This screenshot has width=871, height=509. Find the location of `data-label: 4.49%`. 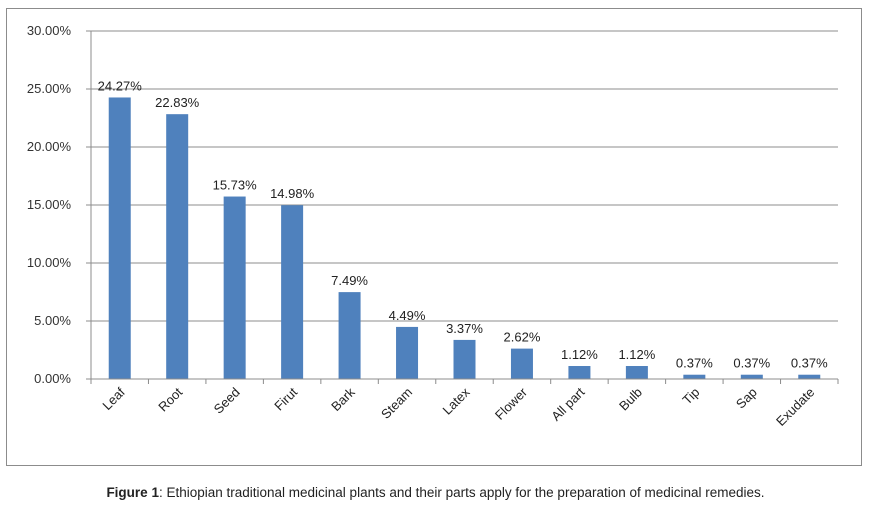

data-label: 4.49% is located at coordinates (407, 315).